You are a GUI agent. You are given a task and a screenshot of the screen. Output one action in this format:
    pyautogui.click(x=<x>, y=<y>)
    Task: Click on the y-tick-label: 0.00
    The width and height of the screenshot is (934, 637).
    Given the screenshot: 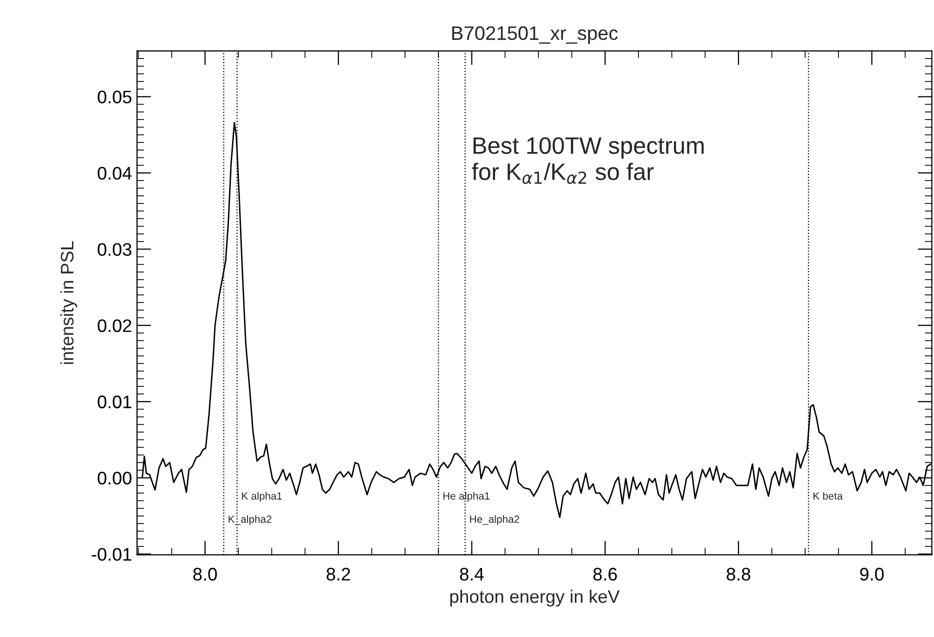 What is the action you would take?
    pyautogui.click(x=115, y=478)
    